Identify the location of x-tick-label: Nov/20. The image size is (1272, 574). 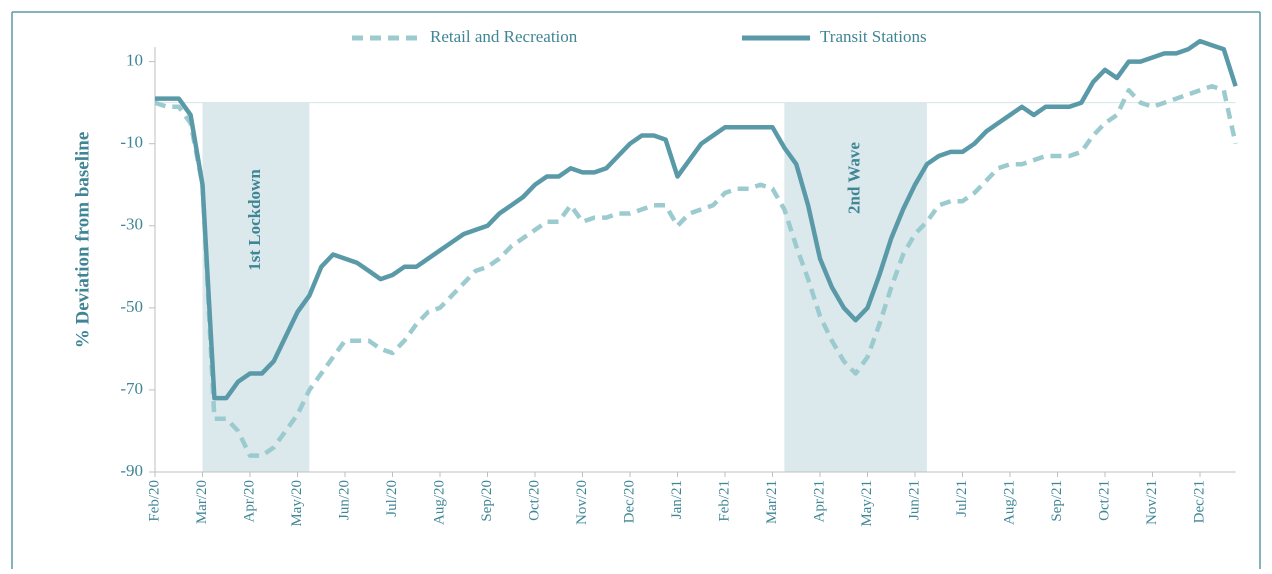
(582, 502).